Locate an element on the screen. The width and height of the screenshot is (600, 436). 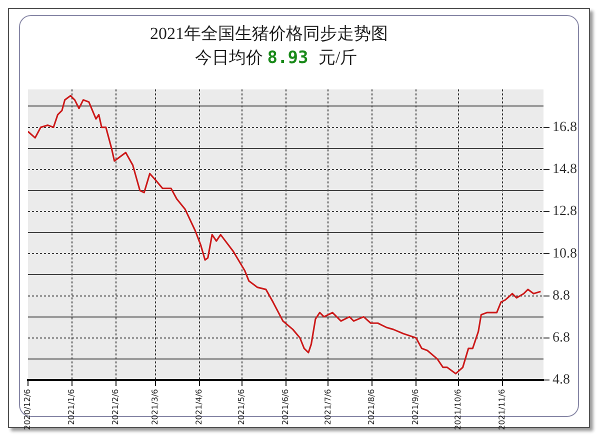
y-tick-label: 14.8 is located at coordinates (564, 170).